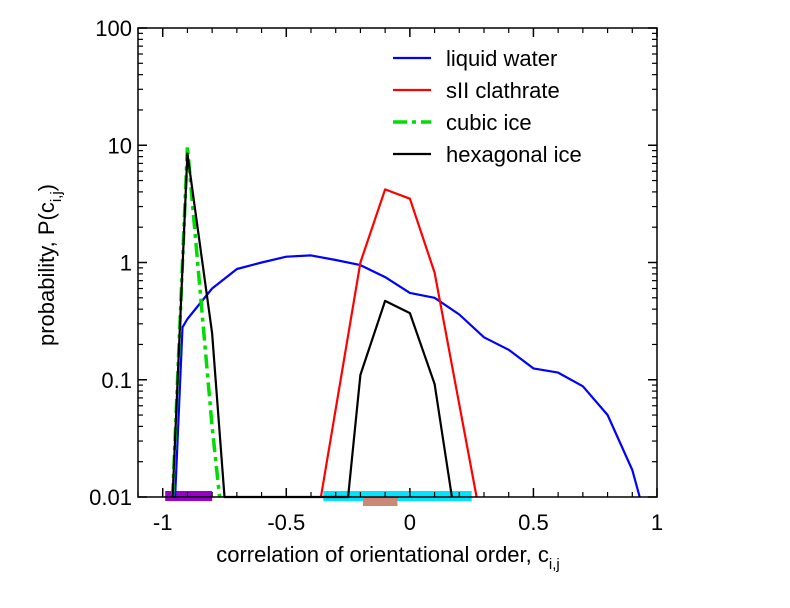 This screenshot has width=790, height=608. What do you see at coordinates (657, 522) in the screenshot?
I see `x-tick-label: 1` at bounding box center [657, 522].